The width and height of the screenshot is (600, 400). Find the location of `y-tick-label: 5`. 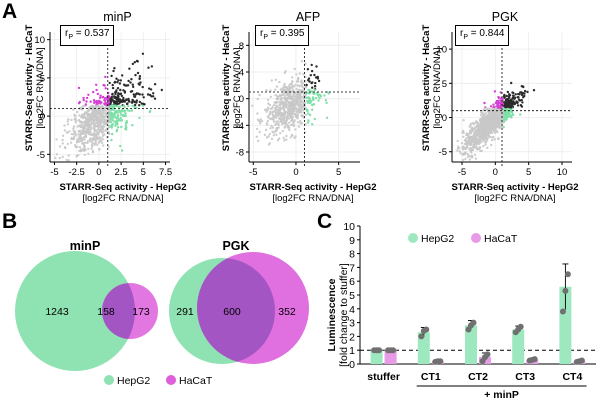

y-tick-label: 5 is located at coordinates (42, 78).